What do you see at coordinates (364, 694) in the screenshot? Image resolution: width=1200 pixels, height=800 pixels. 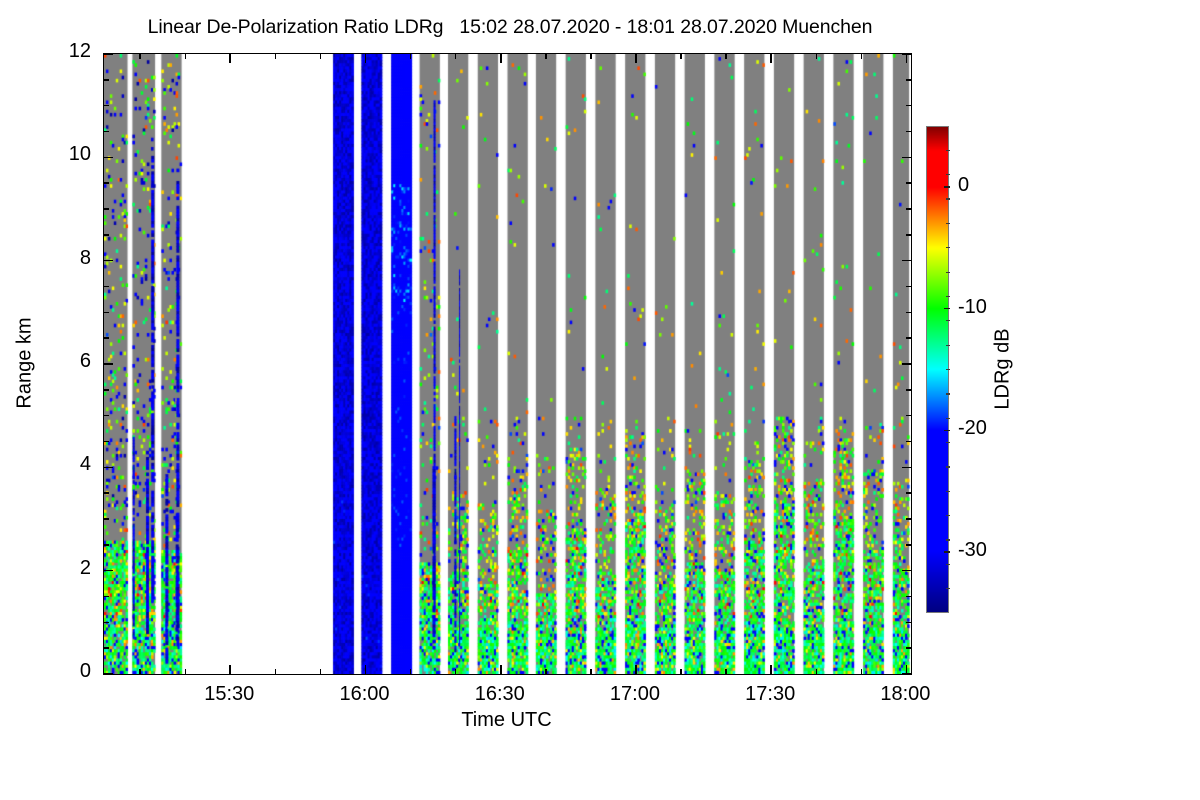 I see `x-tick-label: 16:00` at bounding box center [364, 694].